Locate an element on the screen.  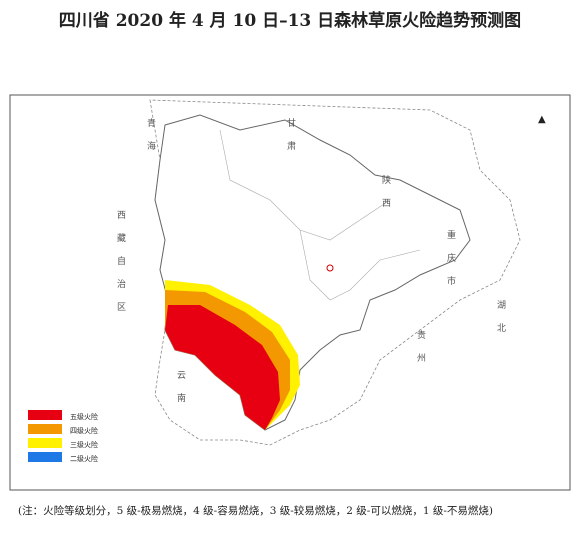
legend-label: 三级火险 is located at coordinates (84, 444).